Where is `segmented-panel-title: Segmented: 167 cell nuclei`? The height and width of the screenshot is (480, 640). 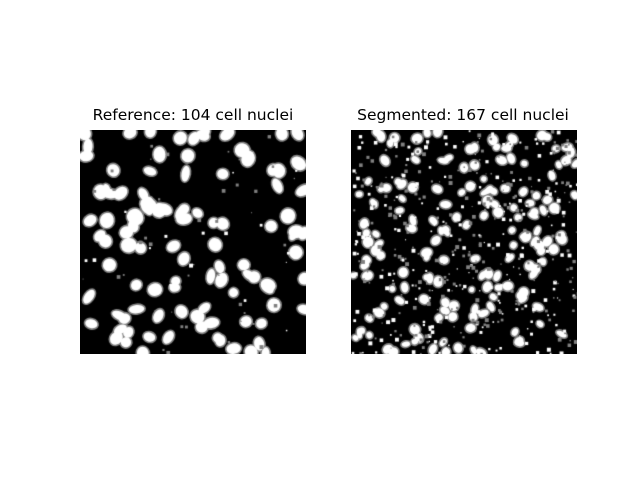 segmented-panel-title: Segmented: 167 cell nuclei is located at coordinates (463, 115).